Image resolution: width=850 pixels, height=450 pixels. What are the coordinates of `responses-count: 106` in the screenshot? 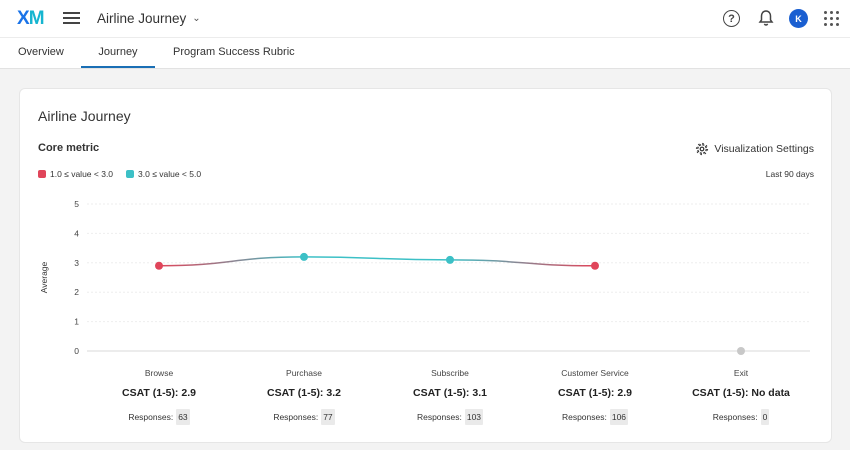 It's located at (619, 417).